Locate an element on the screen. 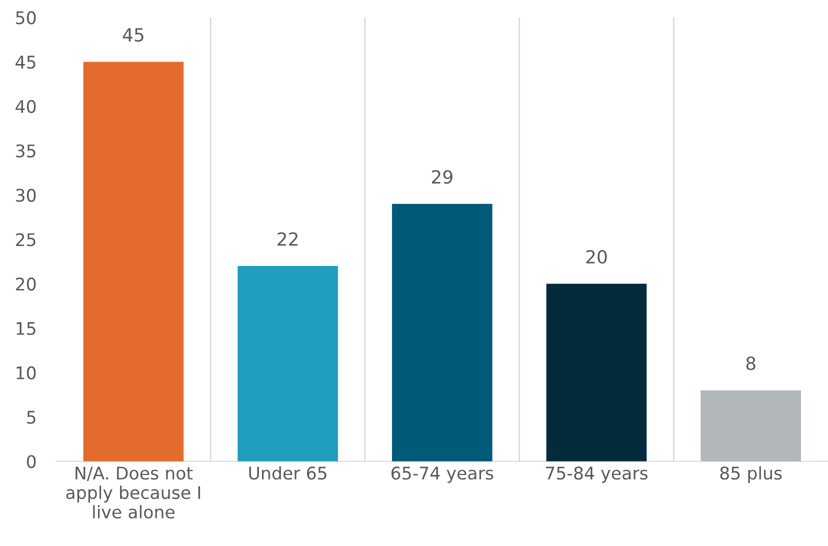  y-tick-label: 25 is located at coordinates (26, 239).